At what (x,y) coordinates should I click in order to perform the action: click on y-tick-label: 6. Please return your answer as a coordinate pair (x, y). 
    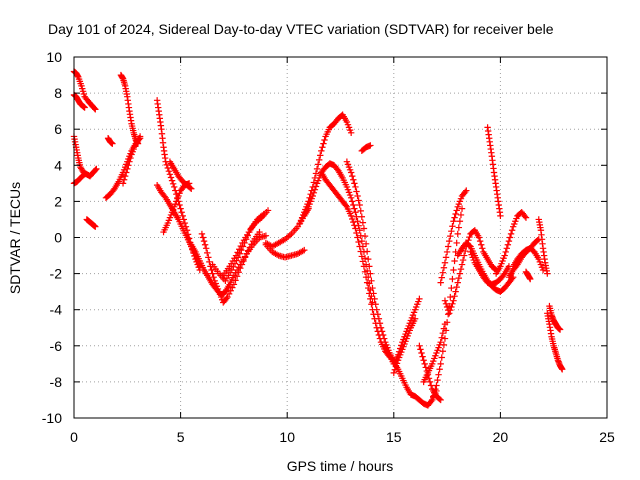
    Looking at the image, I should click on (58, 129).